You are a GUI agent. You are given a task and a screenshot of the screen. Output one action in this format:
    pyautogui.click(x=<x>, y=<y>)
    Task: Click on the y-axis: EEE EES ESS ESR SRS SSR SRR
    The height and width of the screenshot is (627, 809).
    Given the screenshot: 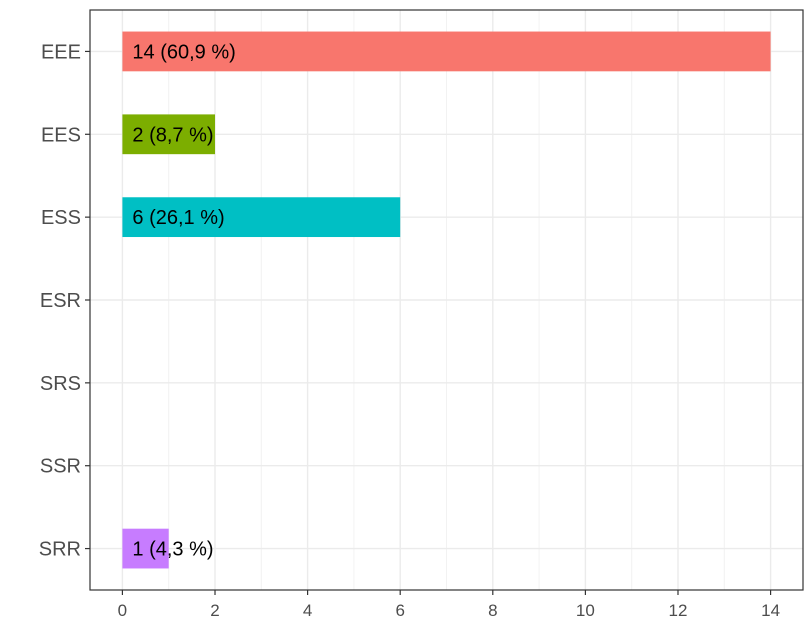 What is the action you would take?
    pyautogui.click(x=64, y=301)
    